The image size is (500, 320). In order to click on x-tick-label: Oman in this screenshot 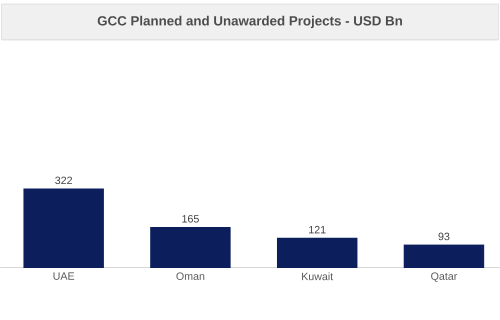, I will do `click(190, 276)`.